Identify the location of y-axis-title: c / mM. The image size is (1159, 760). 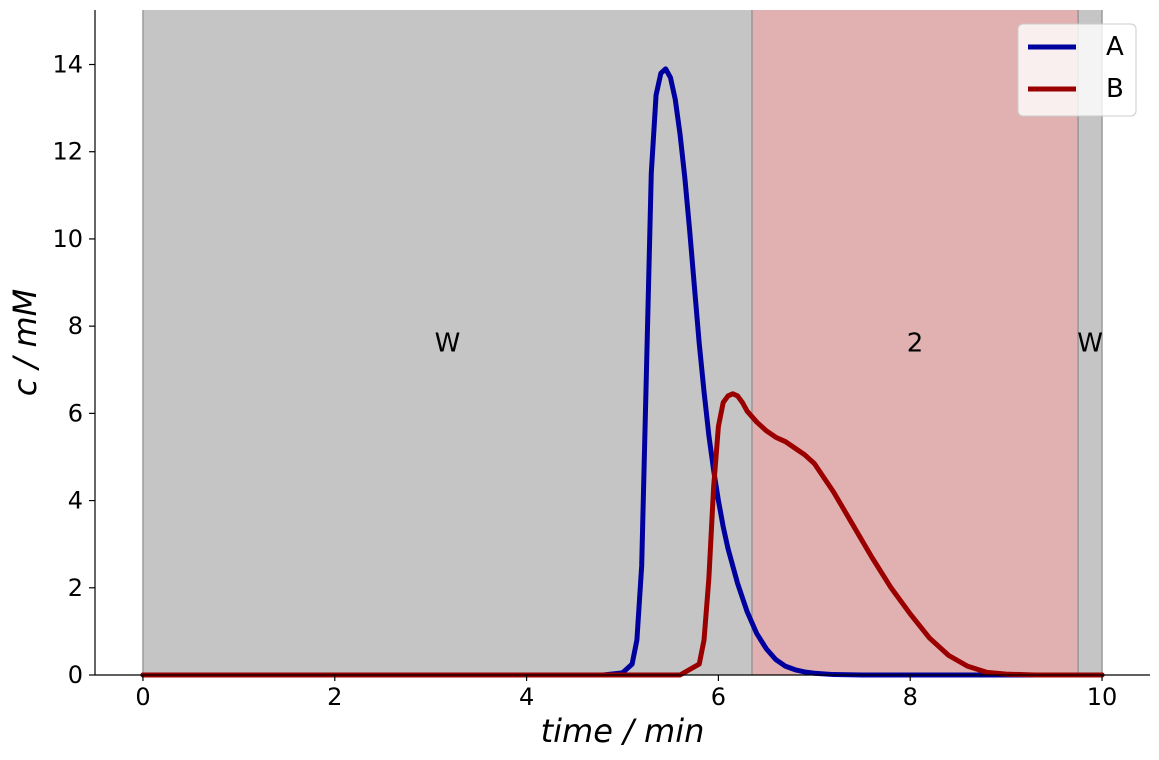
(25, 343).